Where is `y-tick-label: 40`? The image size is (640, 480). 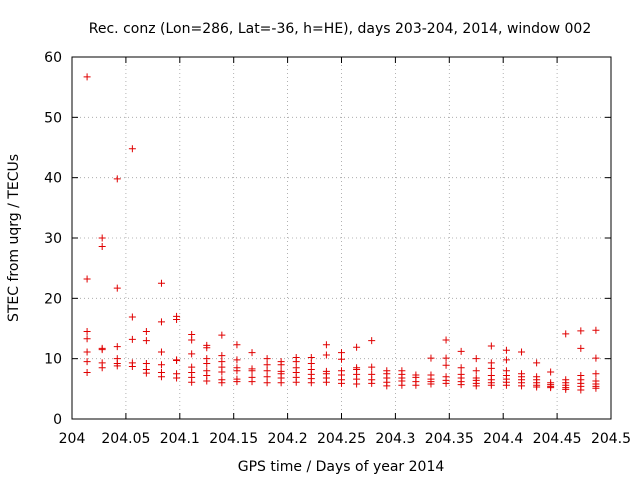
y-tick-label: 40 is located at coordinates (53, 179).